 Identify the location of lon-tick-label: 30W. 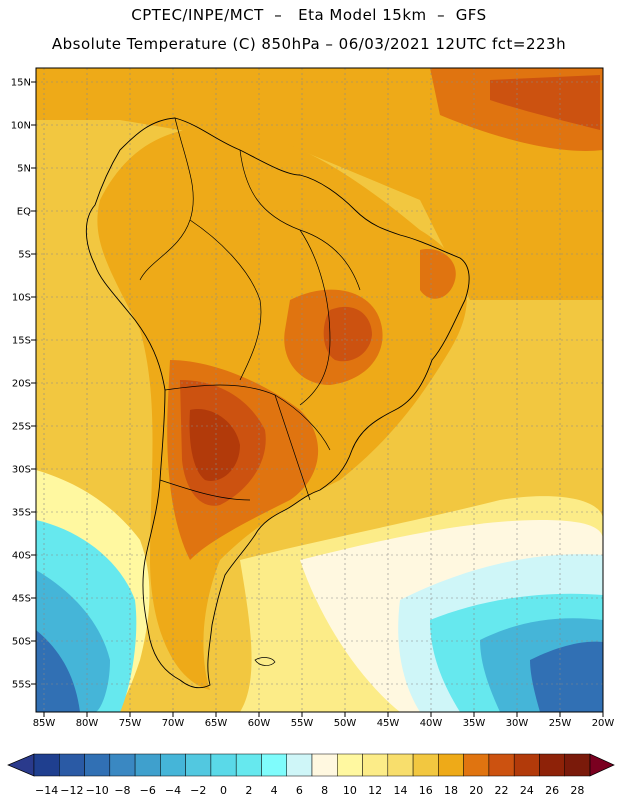
(517, 723).